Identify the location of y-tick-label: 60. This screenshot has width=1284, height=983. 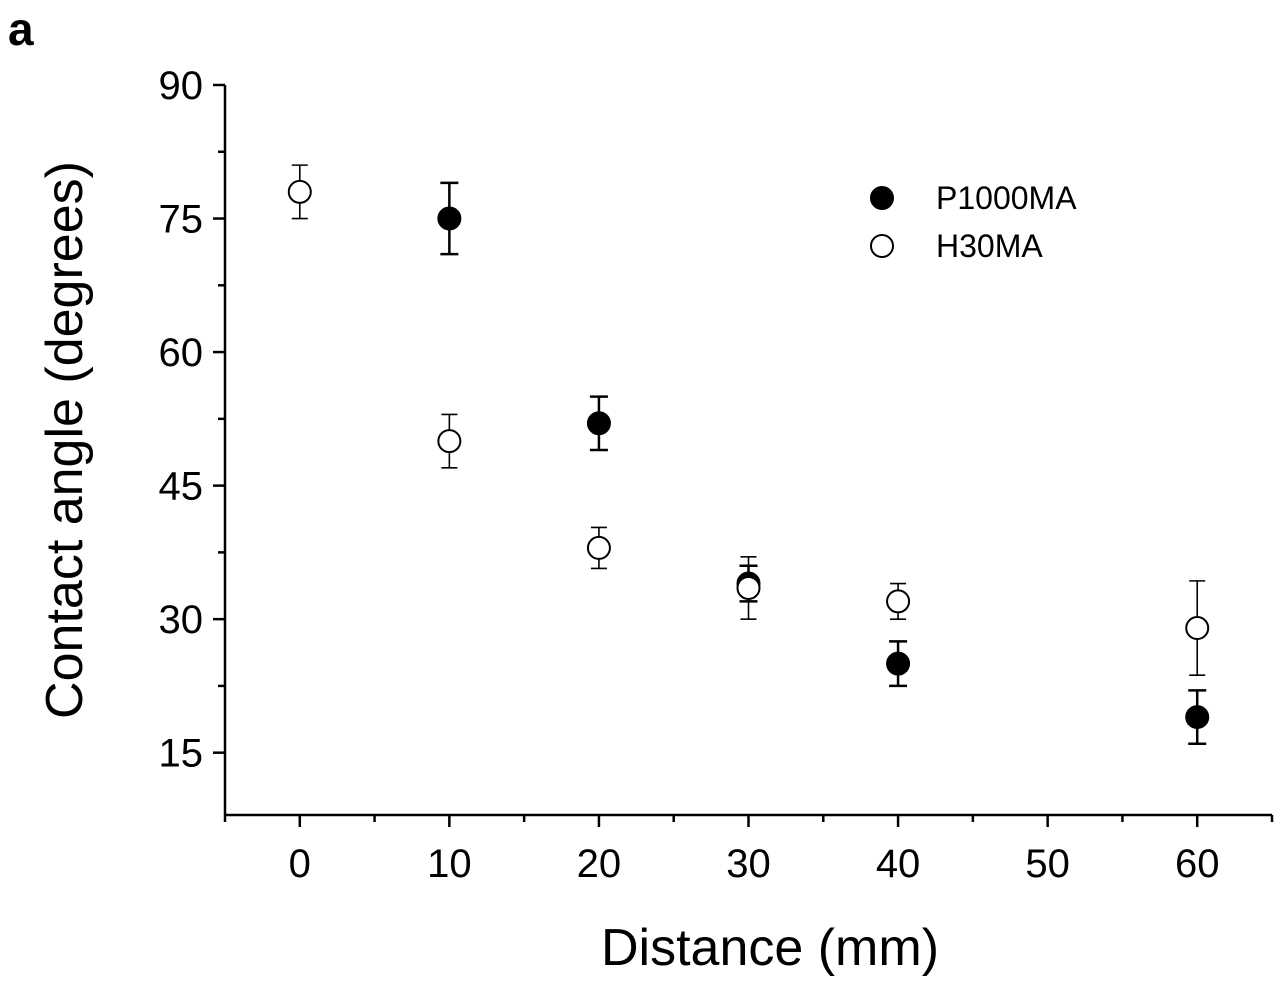
(181, 353).